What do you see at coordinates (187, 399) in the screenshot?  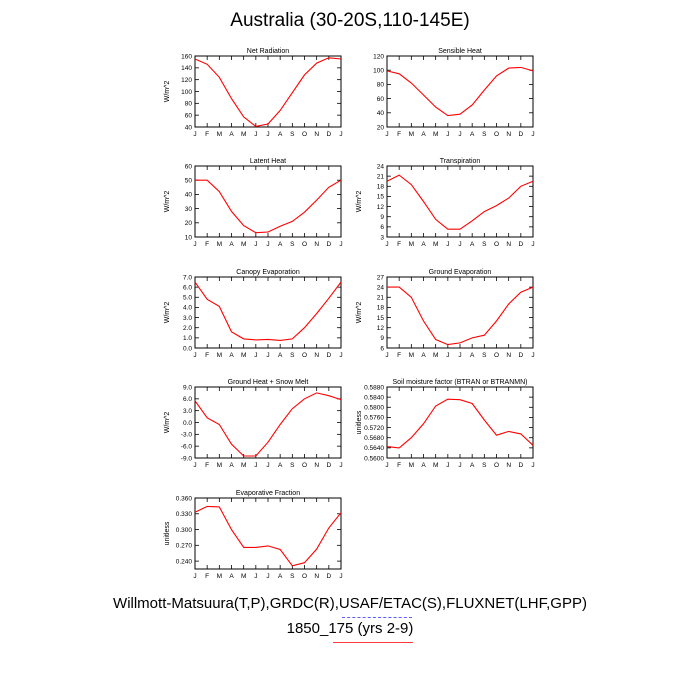 I see `y-tick-label: 6.0` at bounding box center [187, 399].